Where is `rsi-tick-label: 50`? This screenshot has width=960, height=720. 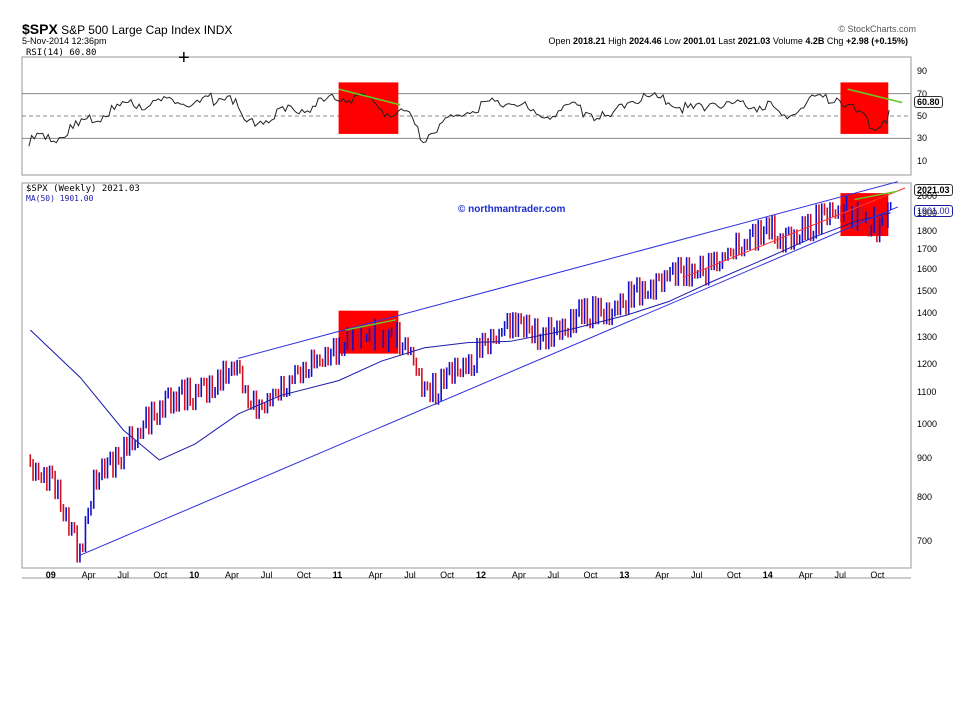 rsi-tick-label: 50 is located at coordinates (922, 116).